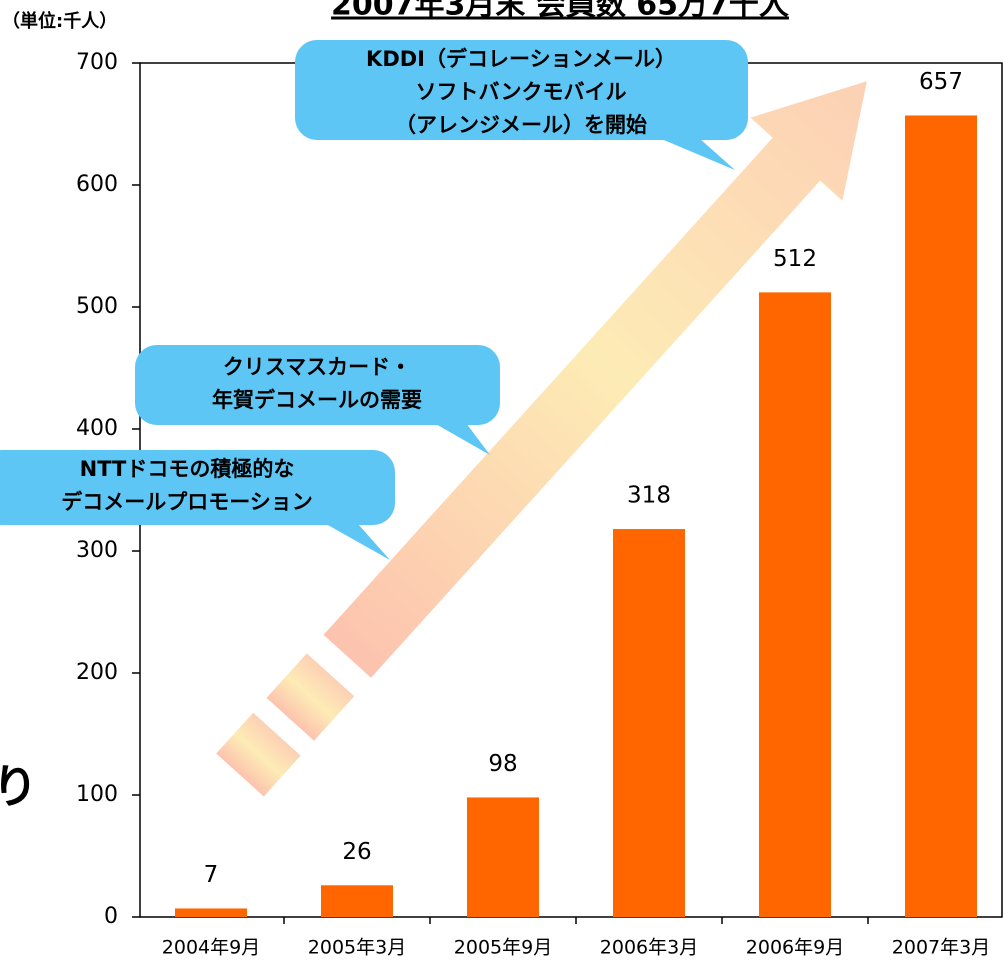 This screenshot has width=1004, height=970. Describe the element at coordinates (521, 59) in the screenshot. I see `callout-text: KDDI（デコレーションメール）` at that location.